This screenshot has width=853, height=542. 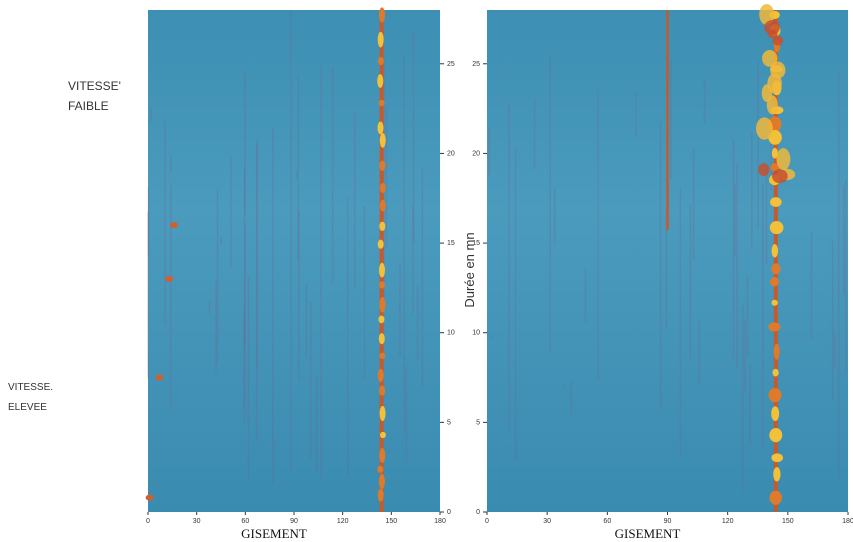 What do you see at coordinates (88, 106) in the screenshot?
I see `slow-label: FAIBLE` at bounding box center [88, 106].